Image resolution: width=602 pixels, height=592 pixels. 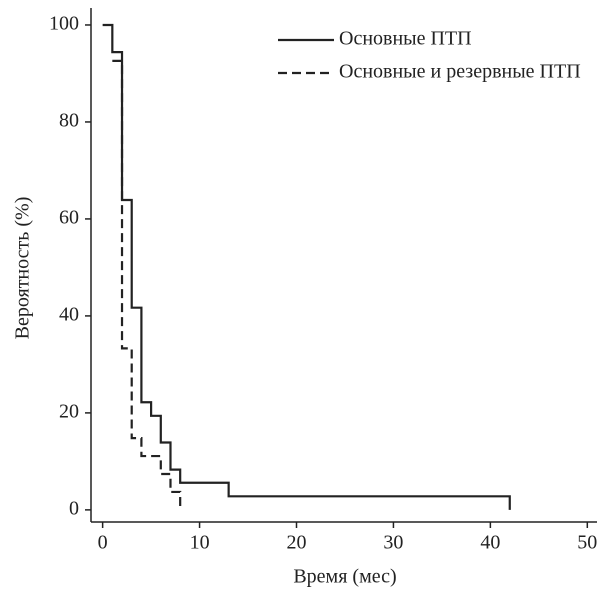 What do you see at coordinates (103, 543) in the screenshot?
I see `x-tick-label: 0` at bounding box center [103, 543].